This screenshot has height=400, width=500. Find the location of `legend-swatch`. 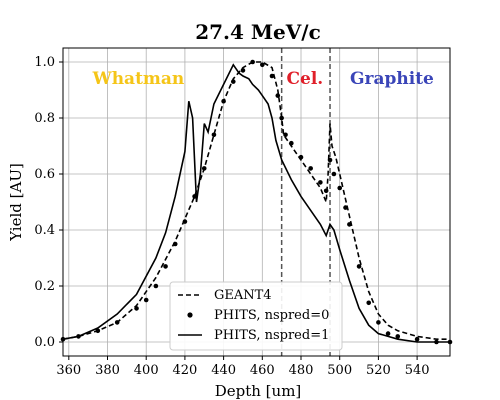

legend-swatch is located at coordinates (190, 315).